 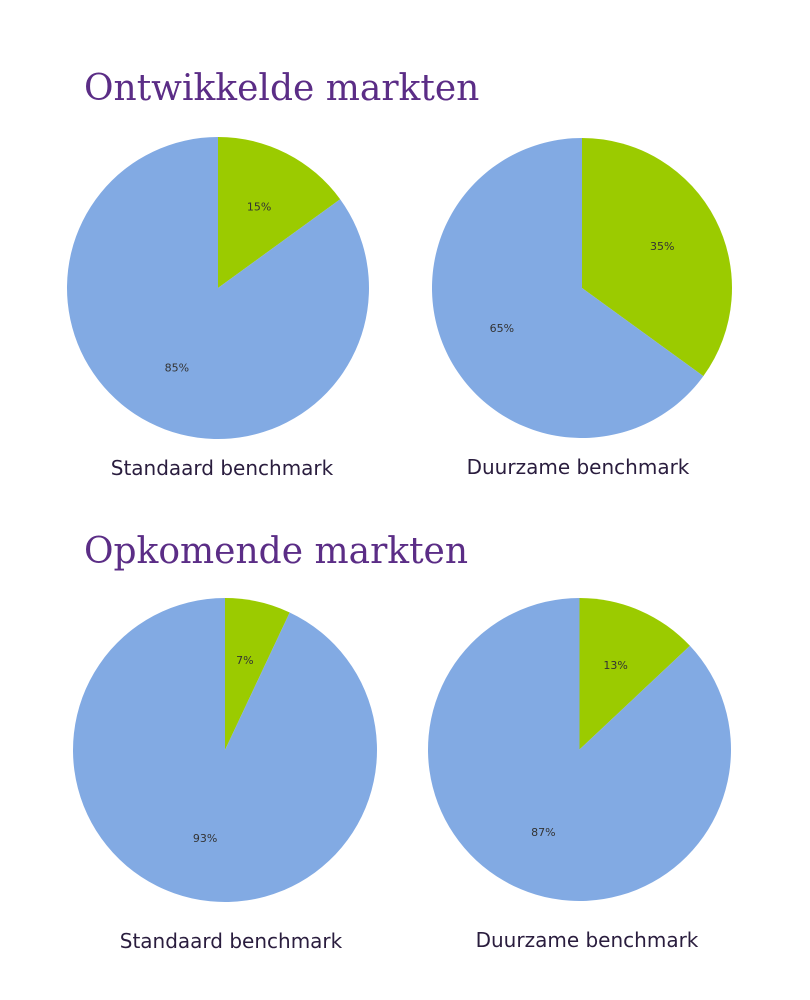 I want to click on pie-label-emerging-standard-other: 93%, so click(x=205, y=838).